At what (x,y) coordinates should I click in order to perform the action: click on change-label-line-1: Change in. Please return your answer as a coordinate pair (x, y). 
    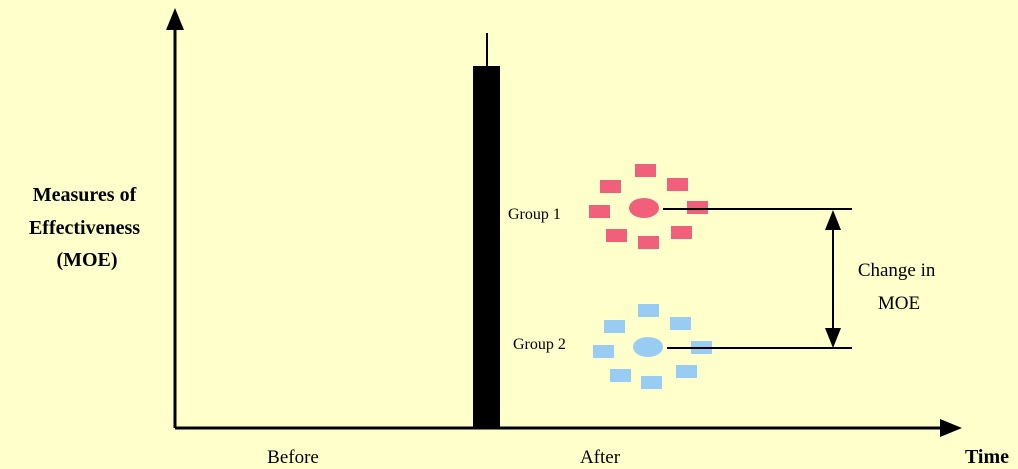
    Looking at the image, I should click on (897, 270).